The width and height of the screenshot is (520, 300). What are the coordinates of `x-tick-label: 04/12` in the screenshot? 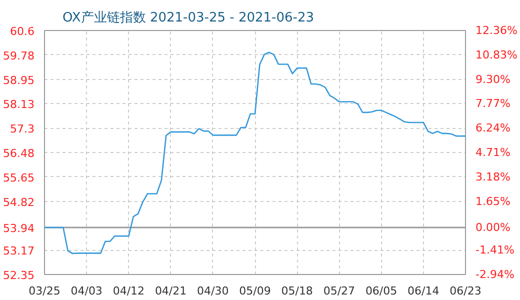 It's located at (128, 291).